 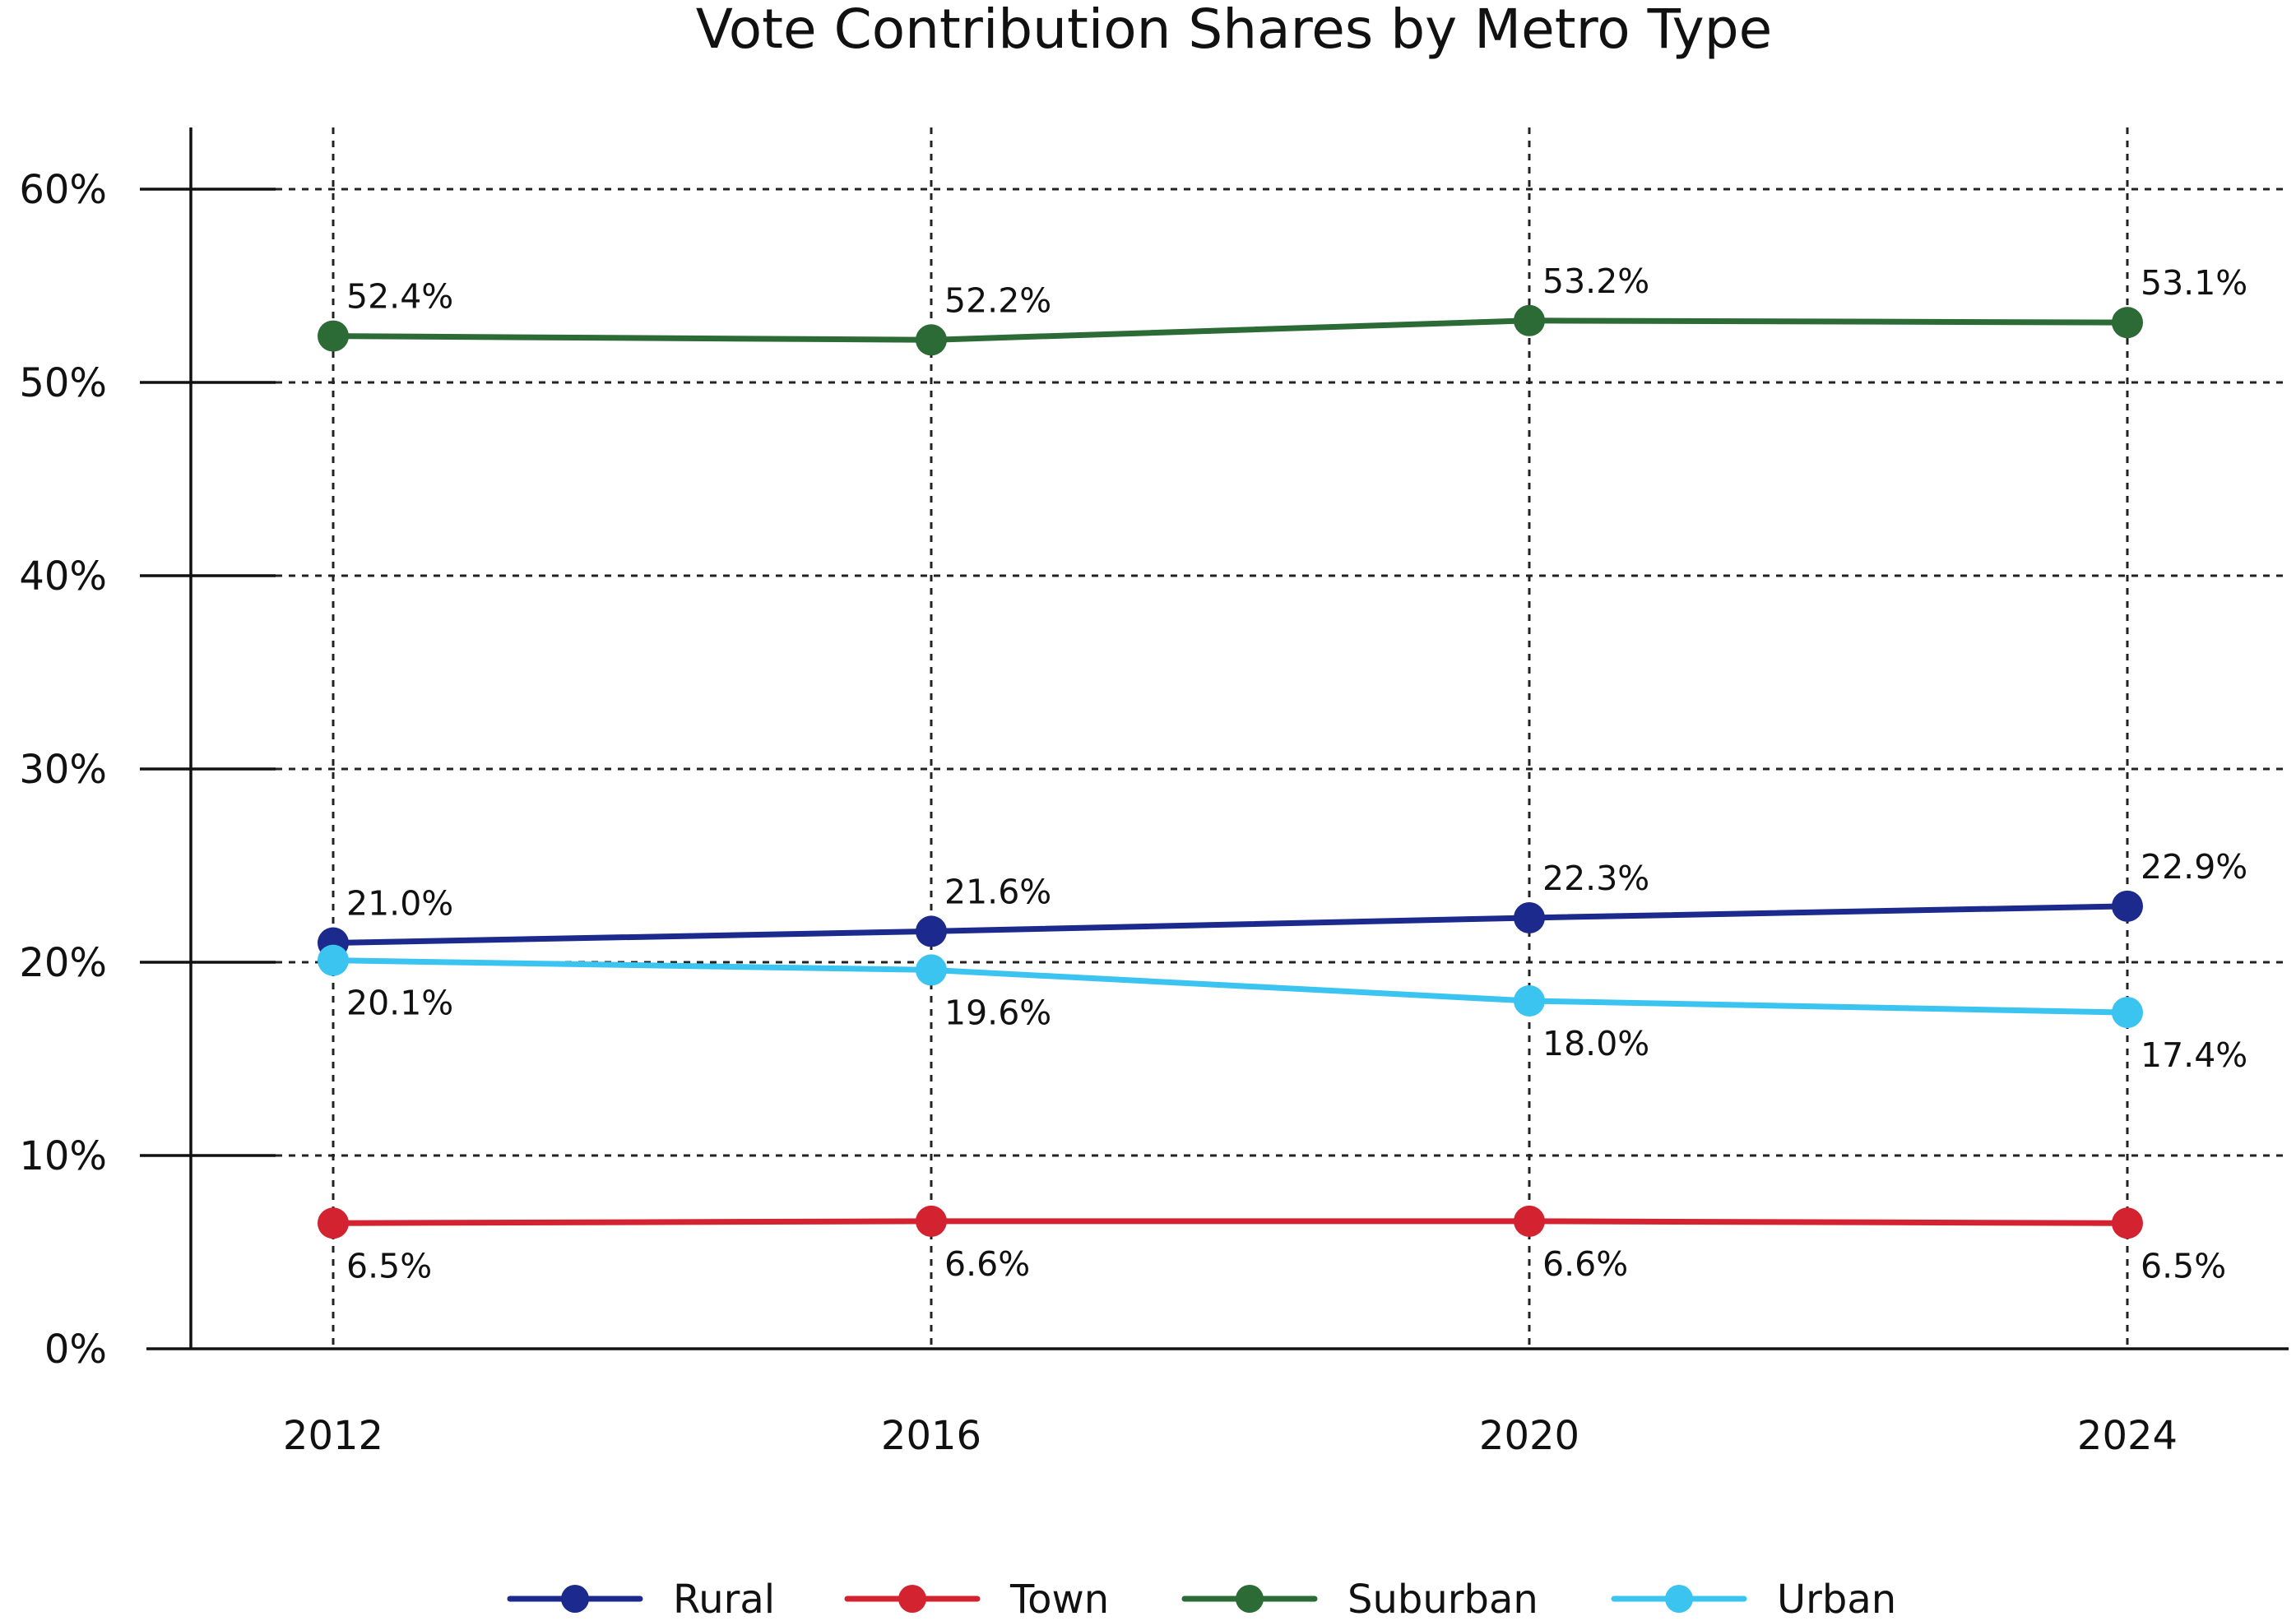 I want to click on legend-label-suburban: Suburban, so click(x=1442, y=1599).